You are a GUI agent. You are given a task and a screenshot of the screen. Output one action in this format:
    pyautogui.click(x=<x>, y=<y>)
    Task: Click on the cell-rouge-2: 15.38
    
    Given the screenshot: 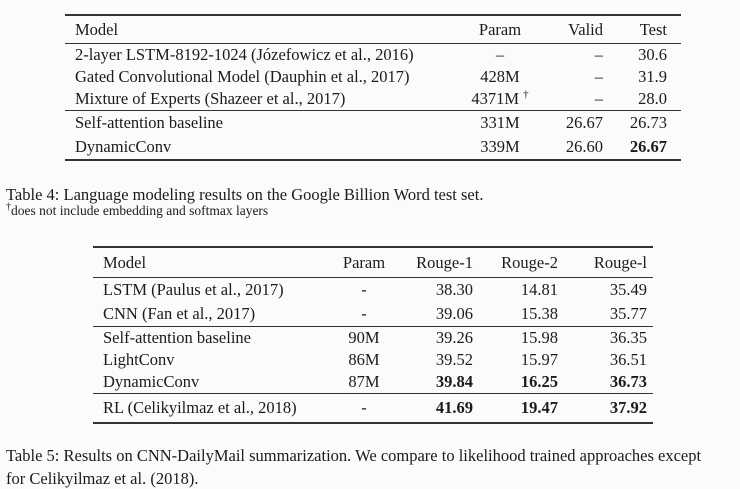 What is the action you would take?
    pyautogui.click(x=539, y=313)
    